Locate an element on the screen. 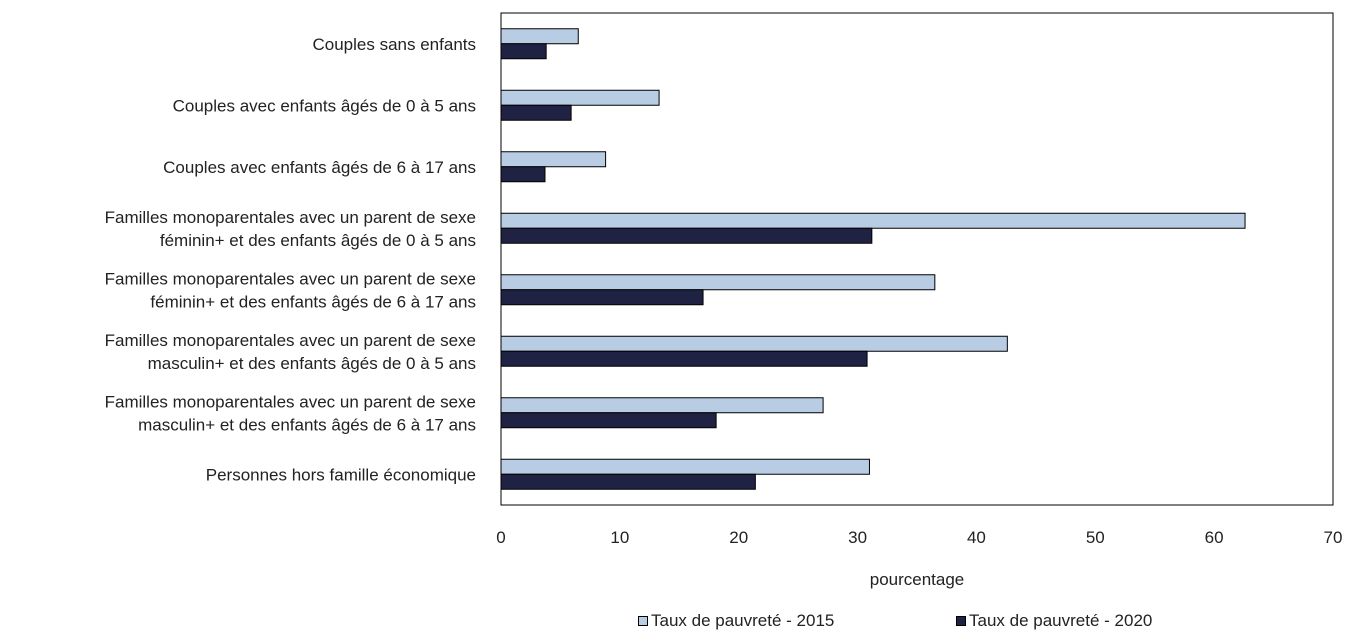 The width and height of the screenshot is (1347, 632). x-tick-label: 40 is located at coordinates (976, 537).